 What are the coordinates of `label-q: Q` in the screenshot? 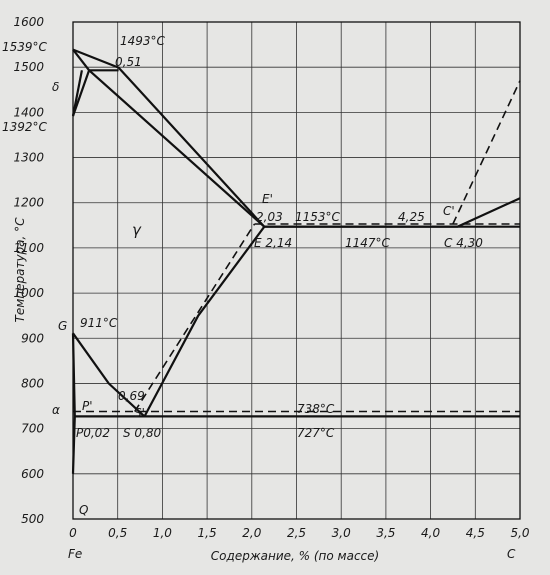 It's located at (83, 510).